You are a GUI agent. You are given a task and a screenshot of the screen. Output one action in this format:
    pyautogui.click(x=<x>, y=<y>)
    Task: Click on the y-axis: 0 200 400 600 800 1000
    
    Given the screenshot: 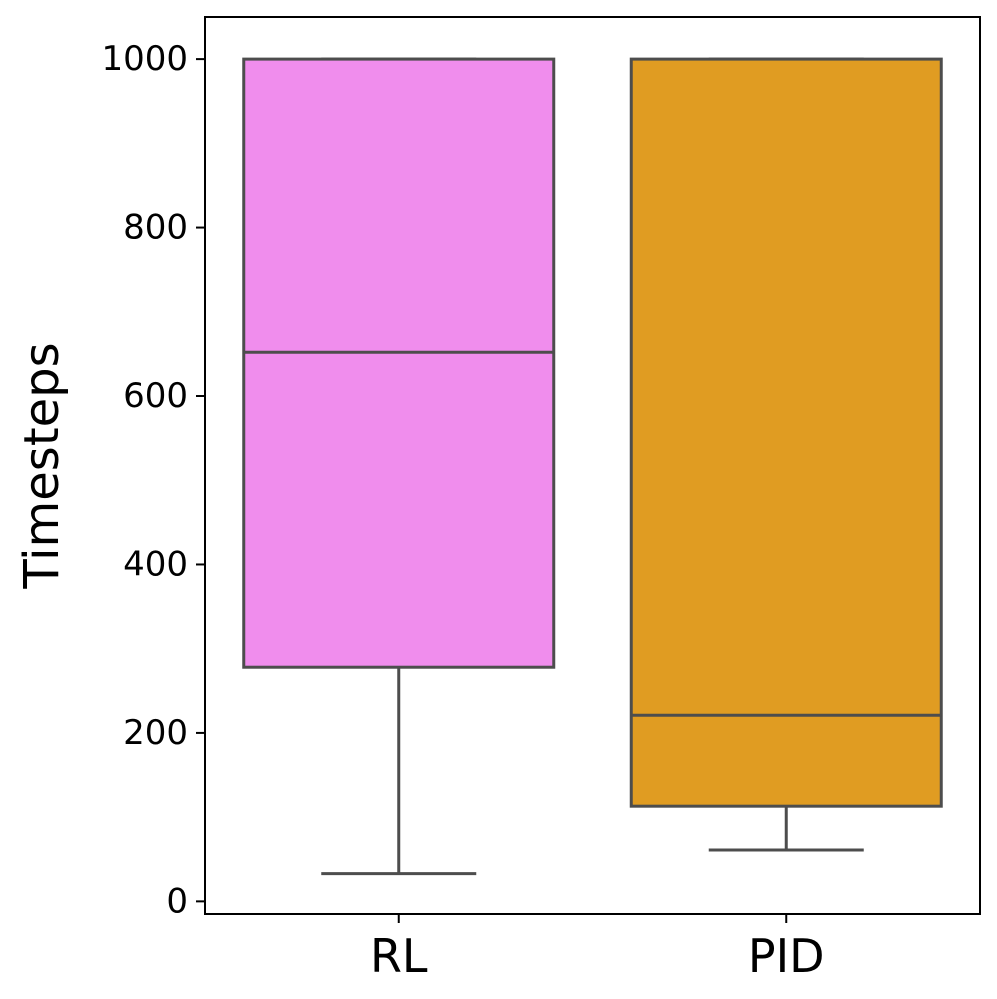 What is the action you would take?
    pyautogui.click(x=153, y=480)
    